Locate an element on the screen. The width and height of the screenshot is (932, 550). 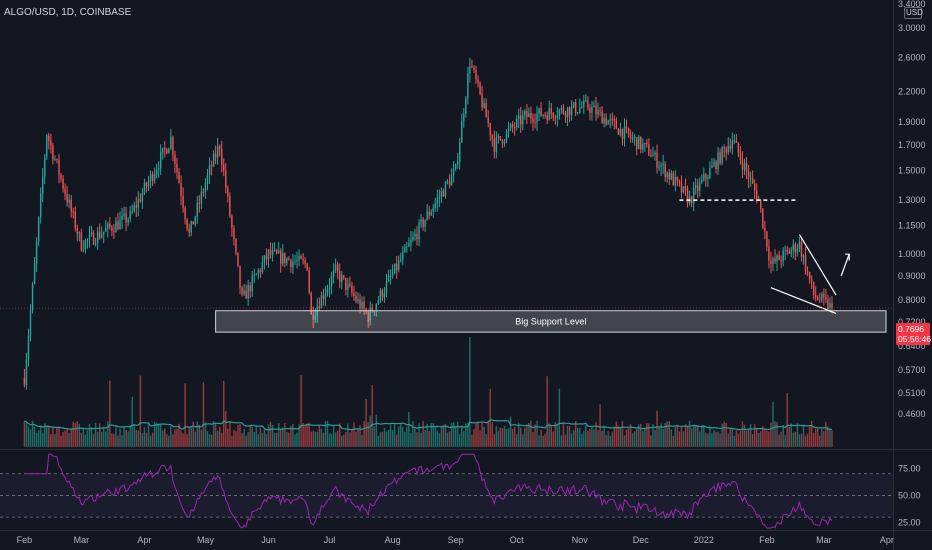
last-price-tag: 0.7696 05:56:46 is located at coordinates (914, 334).